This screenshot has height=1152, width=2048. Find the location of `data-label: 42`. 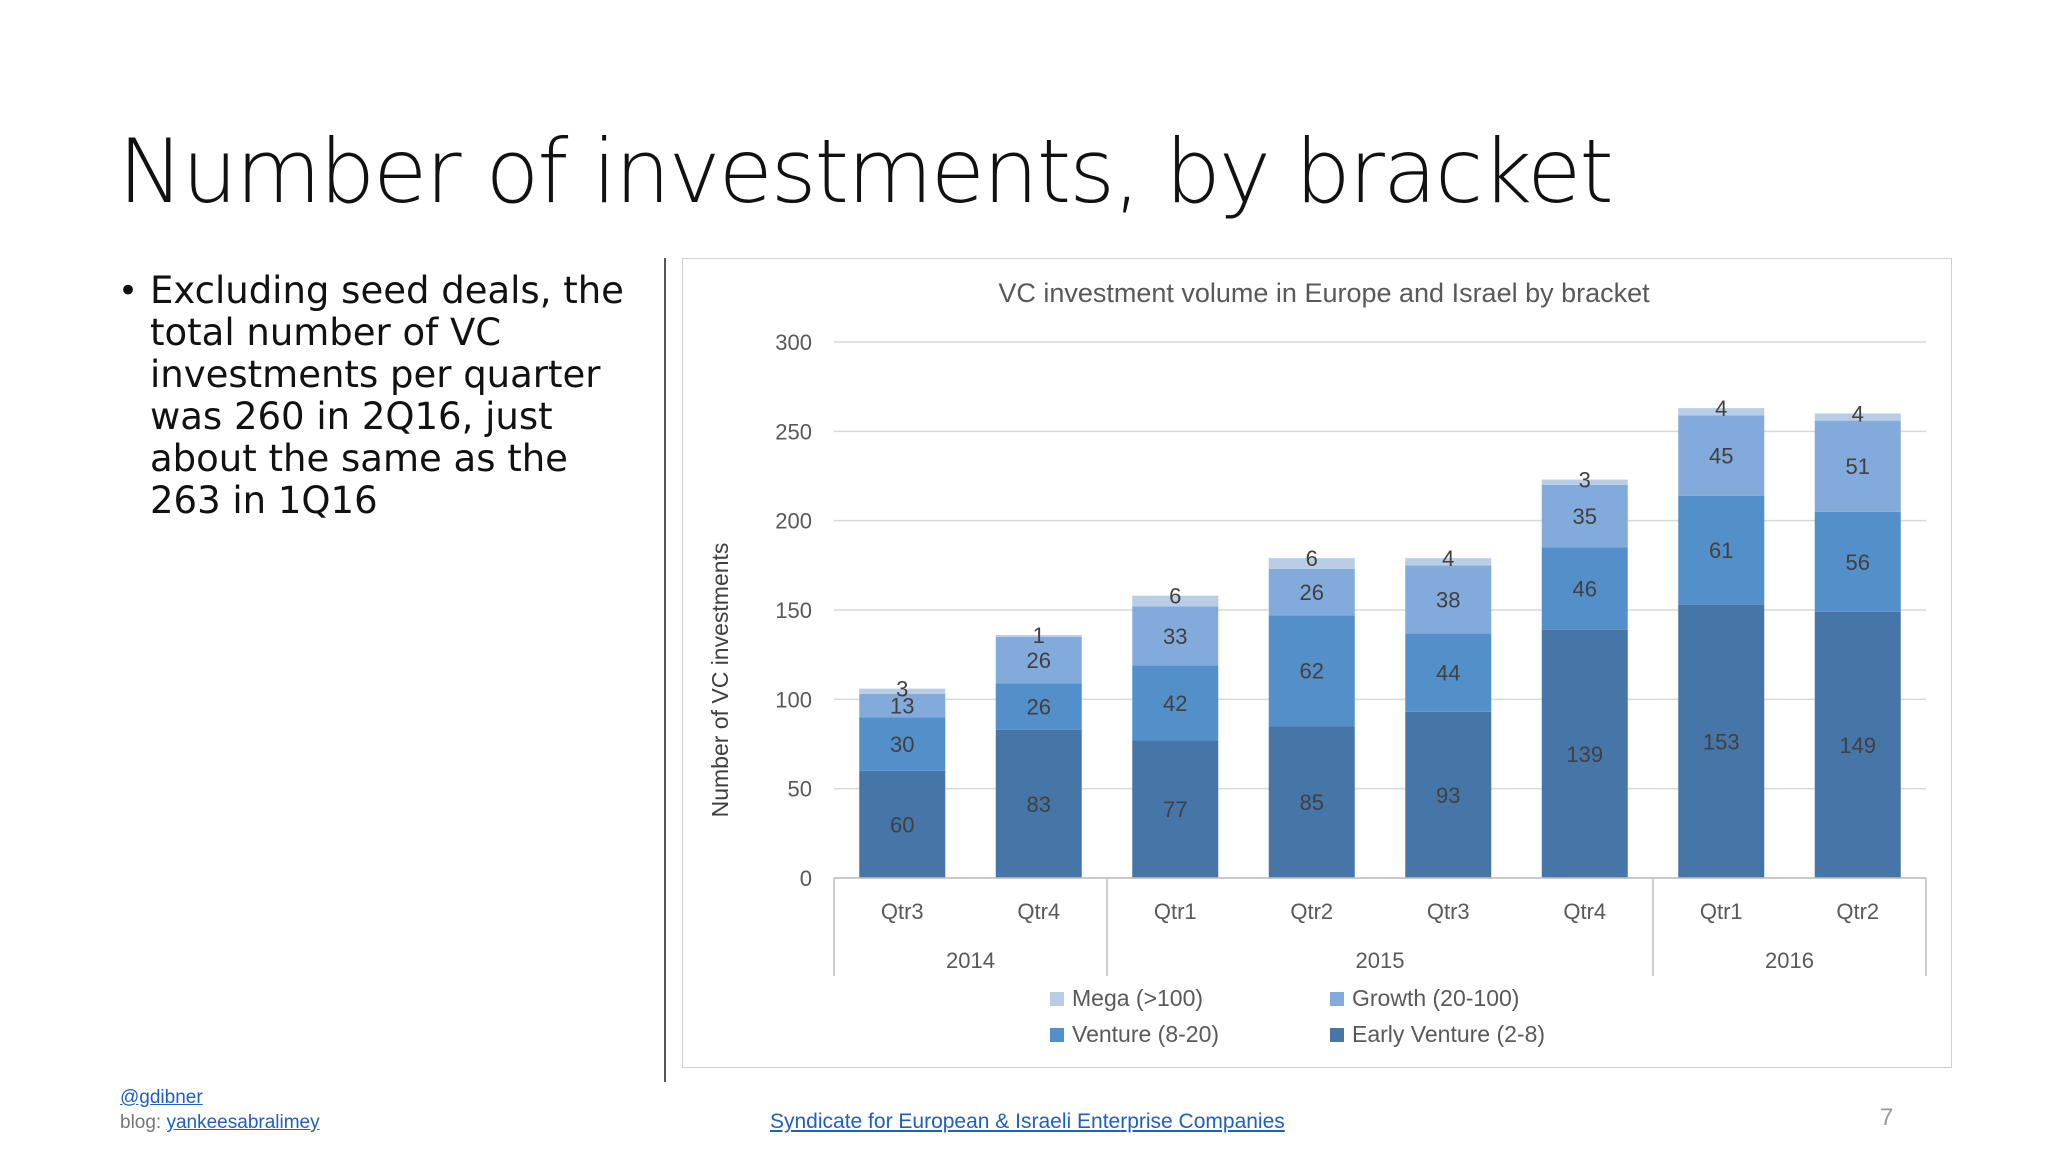

data-label: 42 is located at coordinates (1175, 703).